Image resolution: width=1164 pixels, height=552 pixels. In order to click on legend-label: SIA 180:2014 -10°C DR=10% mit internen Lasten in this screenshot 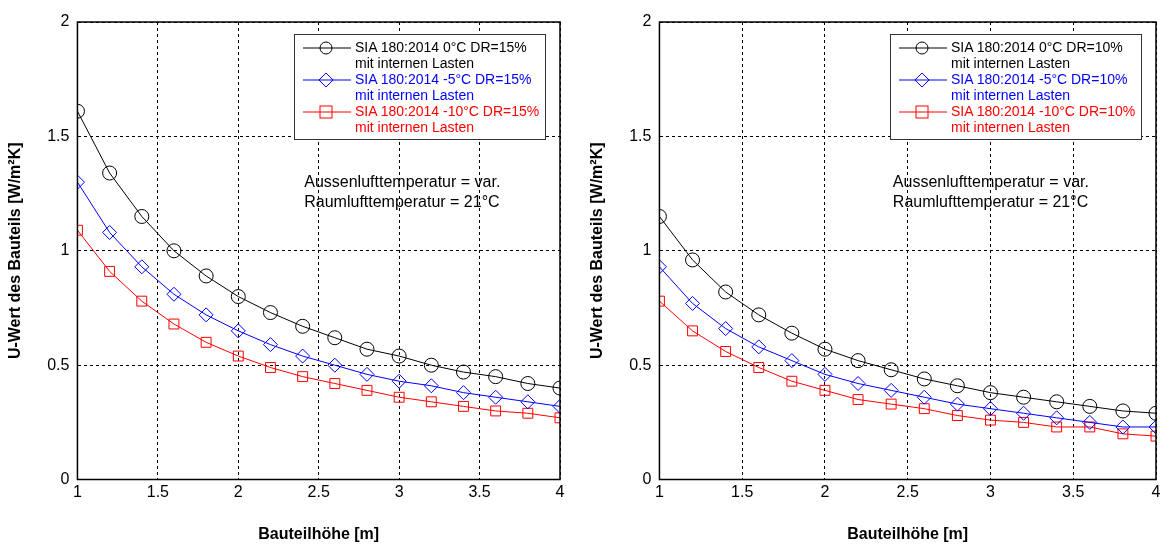, I will do `click(1043, 119)`.